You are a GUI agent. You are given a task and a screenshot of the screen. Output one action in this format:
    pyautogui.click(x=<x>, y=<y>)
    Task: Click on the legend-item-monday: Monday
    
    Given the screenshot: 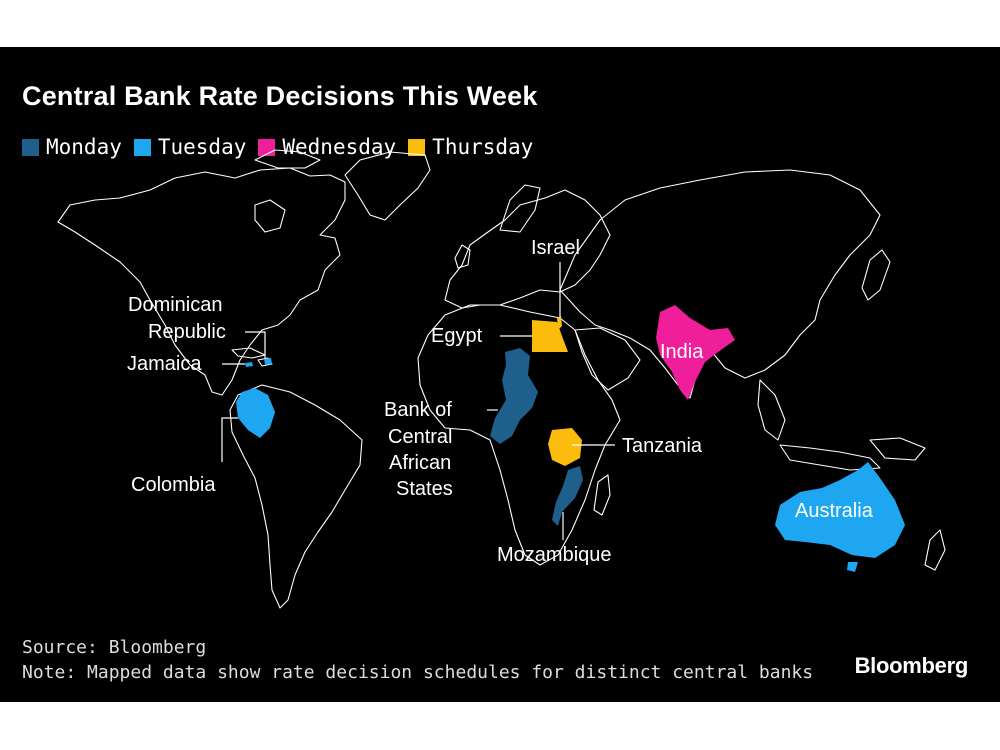 What is the action you would take?
    pyautogui.click(x=72, y=147)
    